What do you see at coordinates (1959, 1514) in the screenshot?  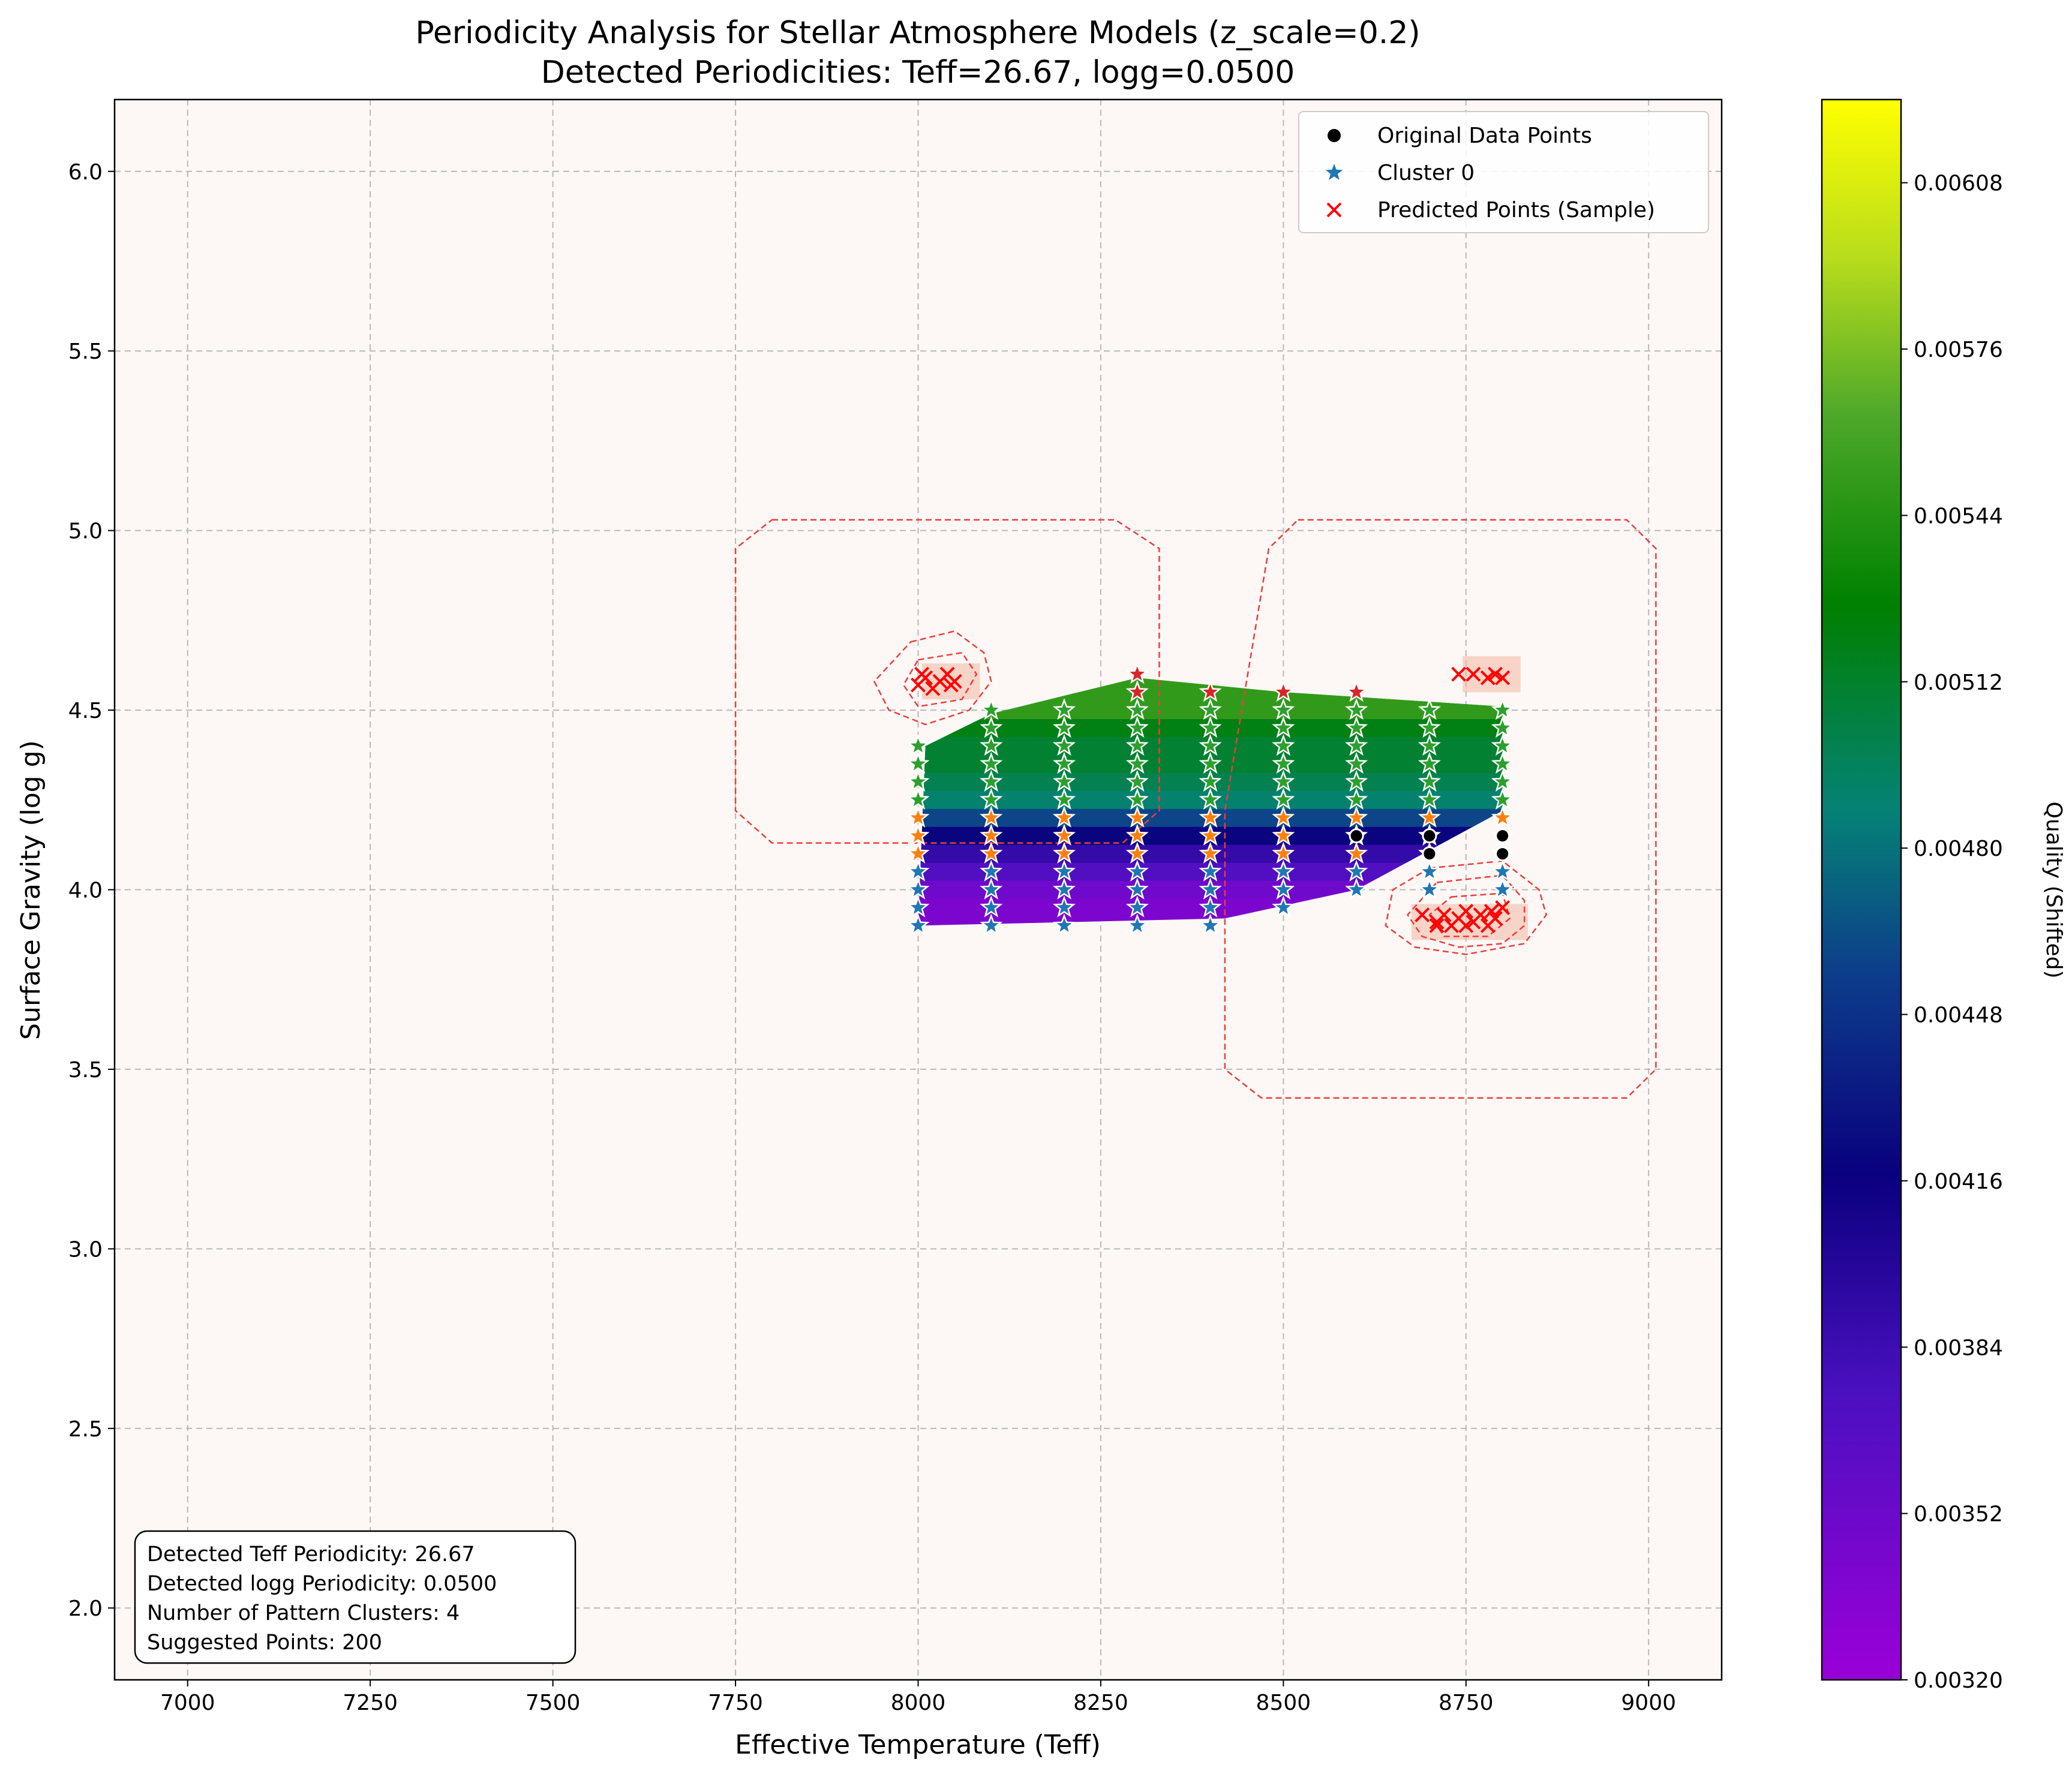 I see `colorbar-tick-label: 0.00352` at bounding box center [1959, 1514].